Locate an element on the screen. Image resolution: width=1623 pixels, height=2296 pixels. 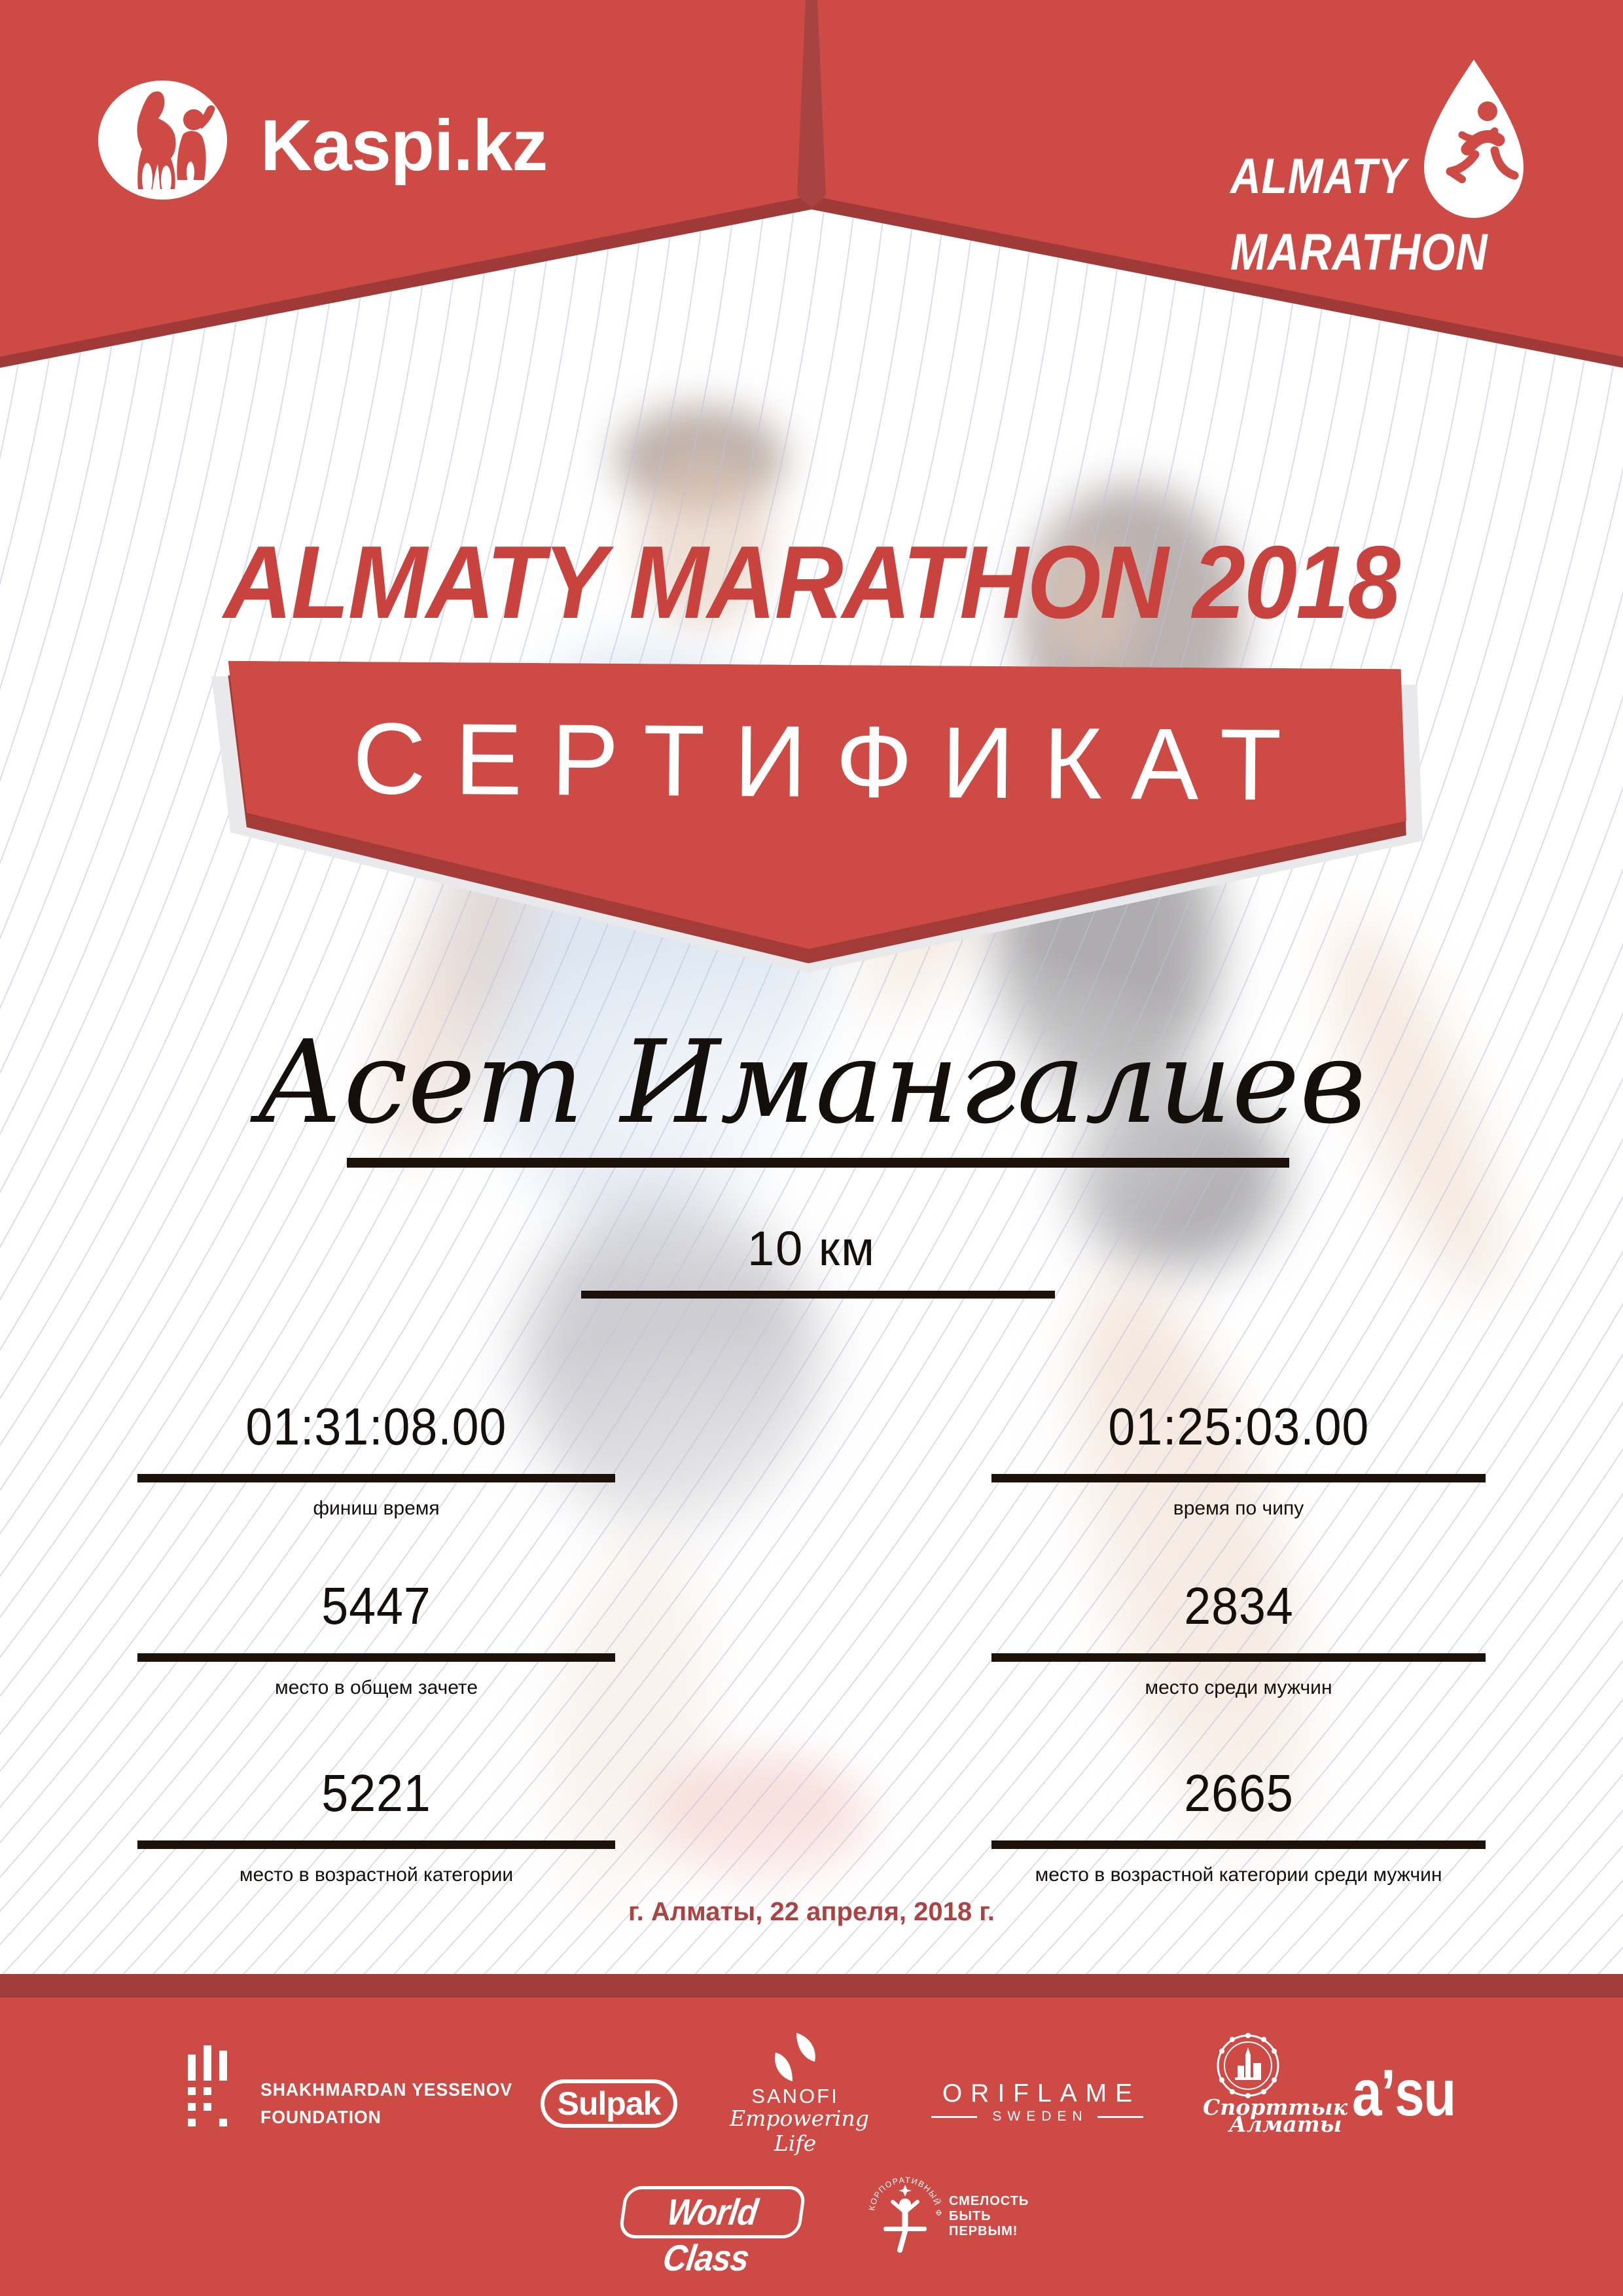
stat-value: 01:25:03.00 is located at coordinates (1238, 1426).